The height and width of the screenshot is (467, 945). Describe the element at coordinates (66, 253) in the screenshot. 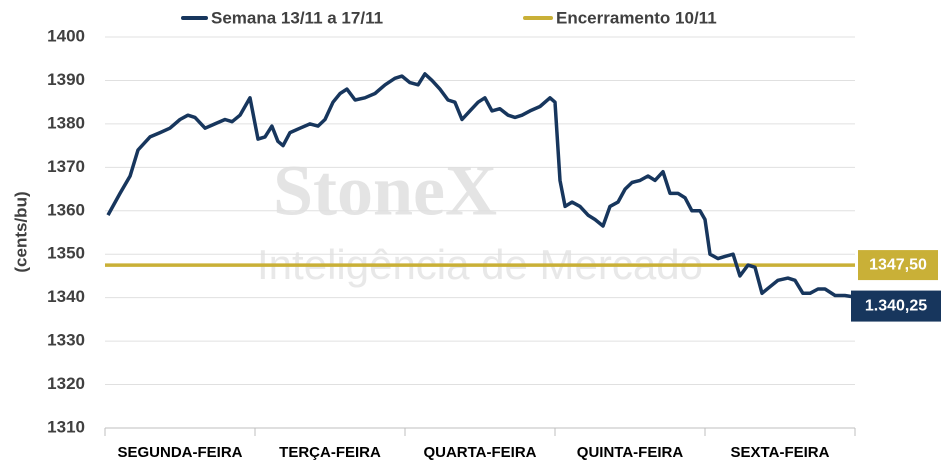

I see `y-tick-label: 1350` at that location.